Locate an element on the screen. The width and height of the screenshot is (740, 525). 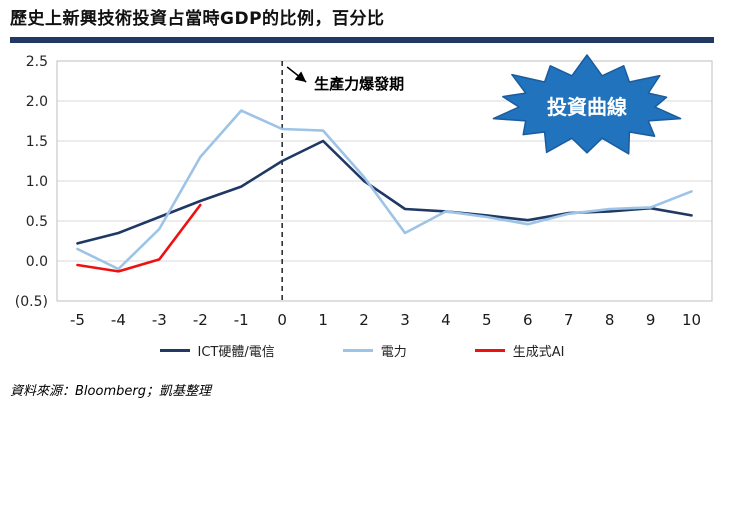
legend-item: 生成式AI is located at coordinates (519, 350).